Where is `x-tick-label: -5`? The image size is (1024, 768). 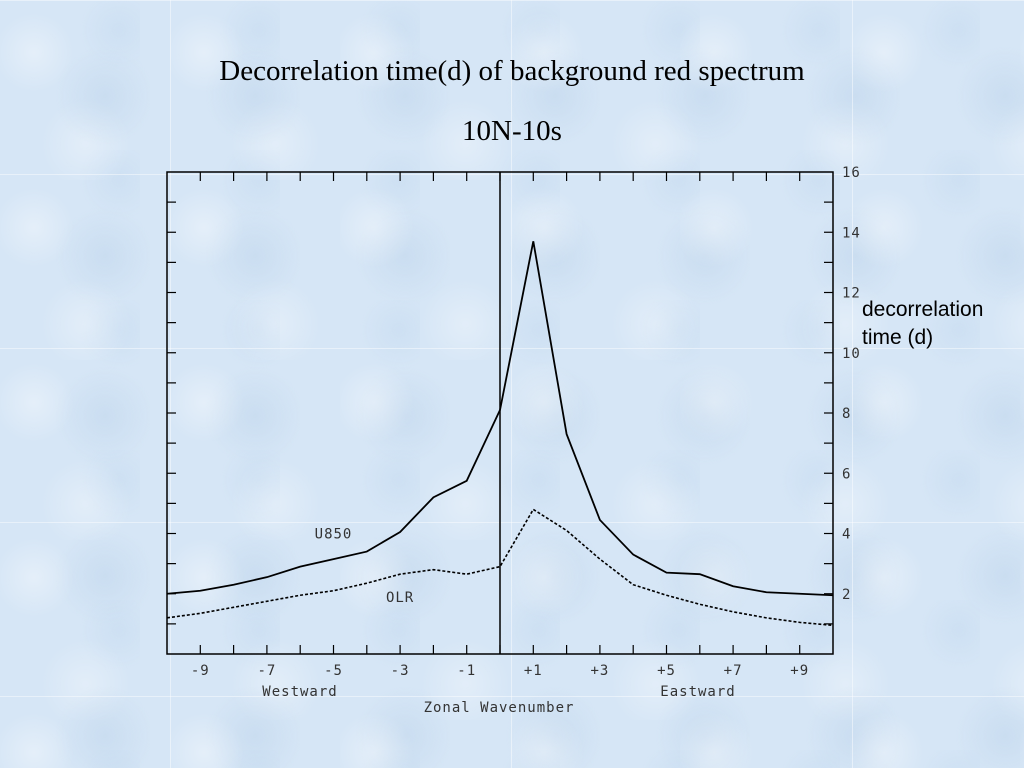
x-tick-label: -5 is located at coordinates (333, 671).